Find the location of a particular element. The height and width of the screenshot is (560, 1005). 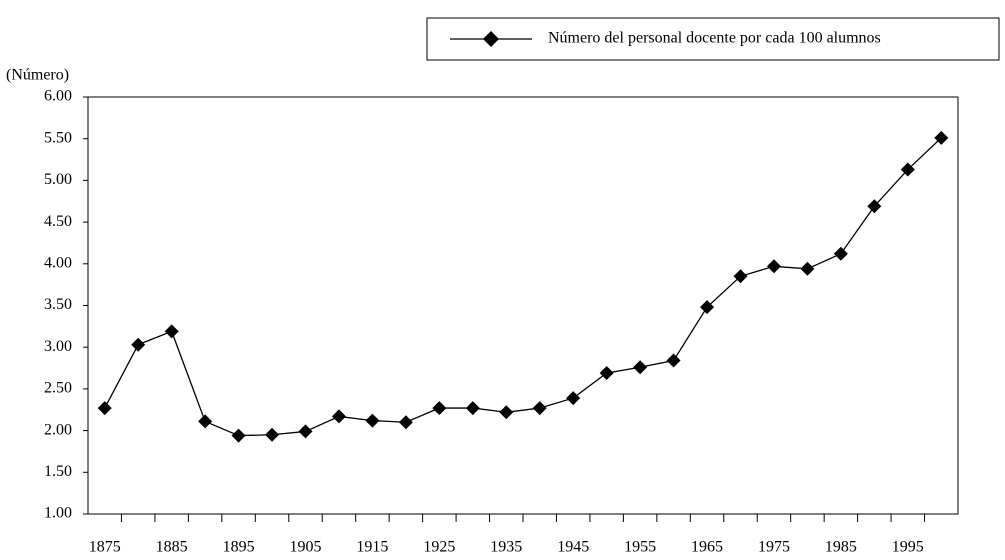

x-tick-label: 1905 is located at coordinates (306, 547).